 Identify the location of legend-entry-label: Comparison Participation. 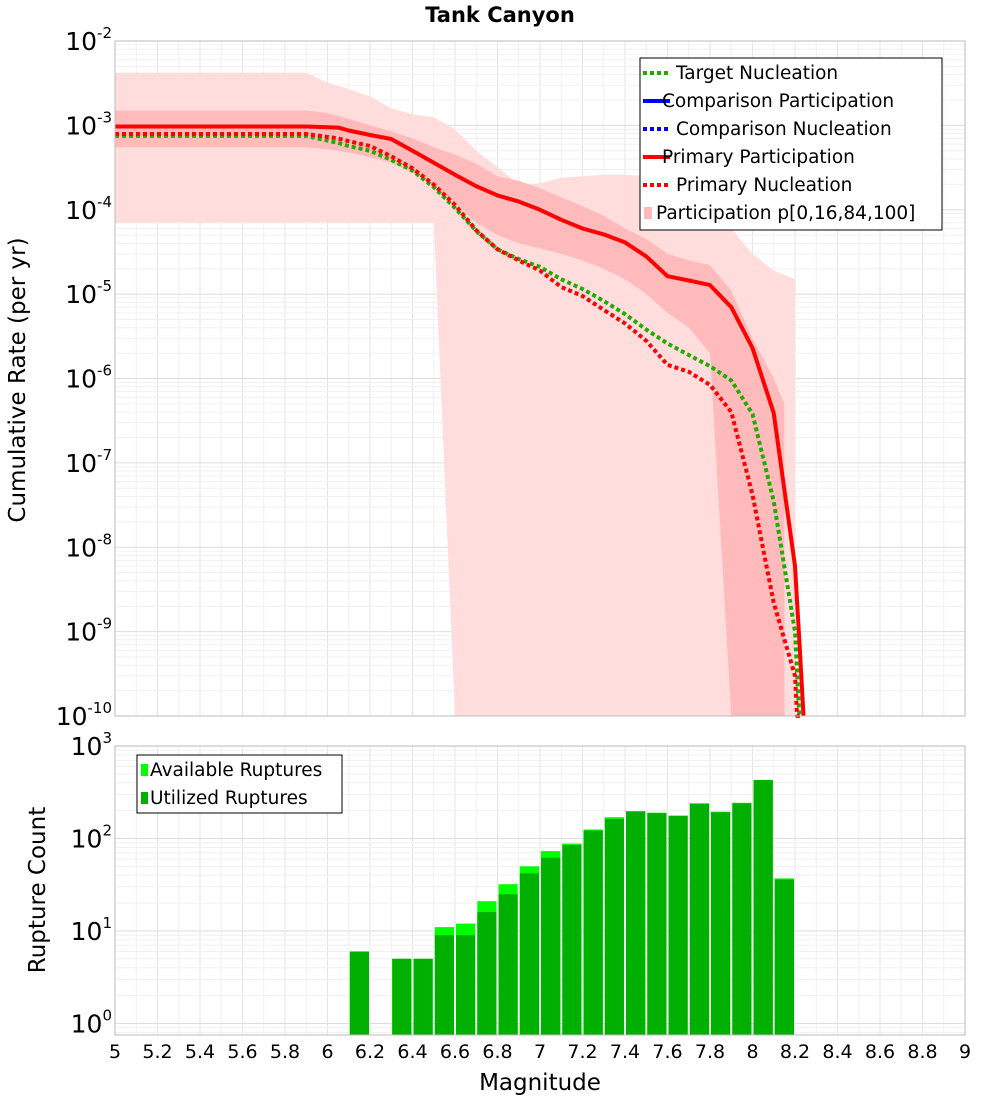
(778, 101).